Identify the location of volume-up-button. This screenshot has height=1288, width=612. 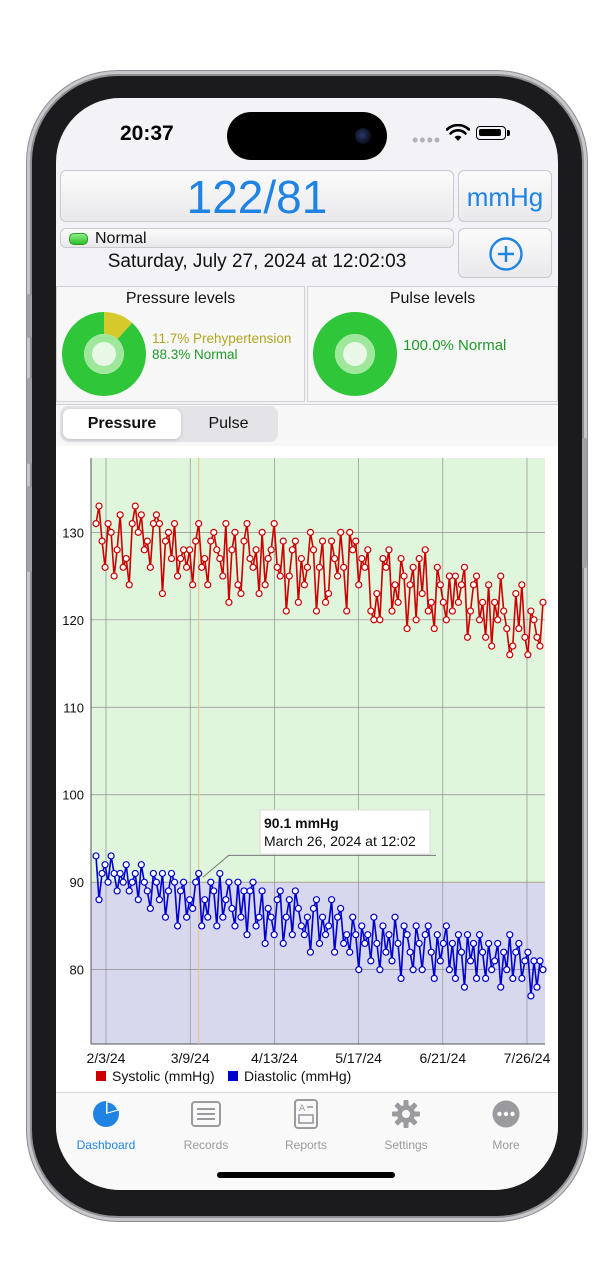
(29, 421).